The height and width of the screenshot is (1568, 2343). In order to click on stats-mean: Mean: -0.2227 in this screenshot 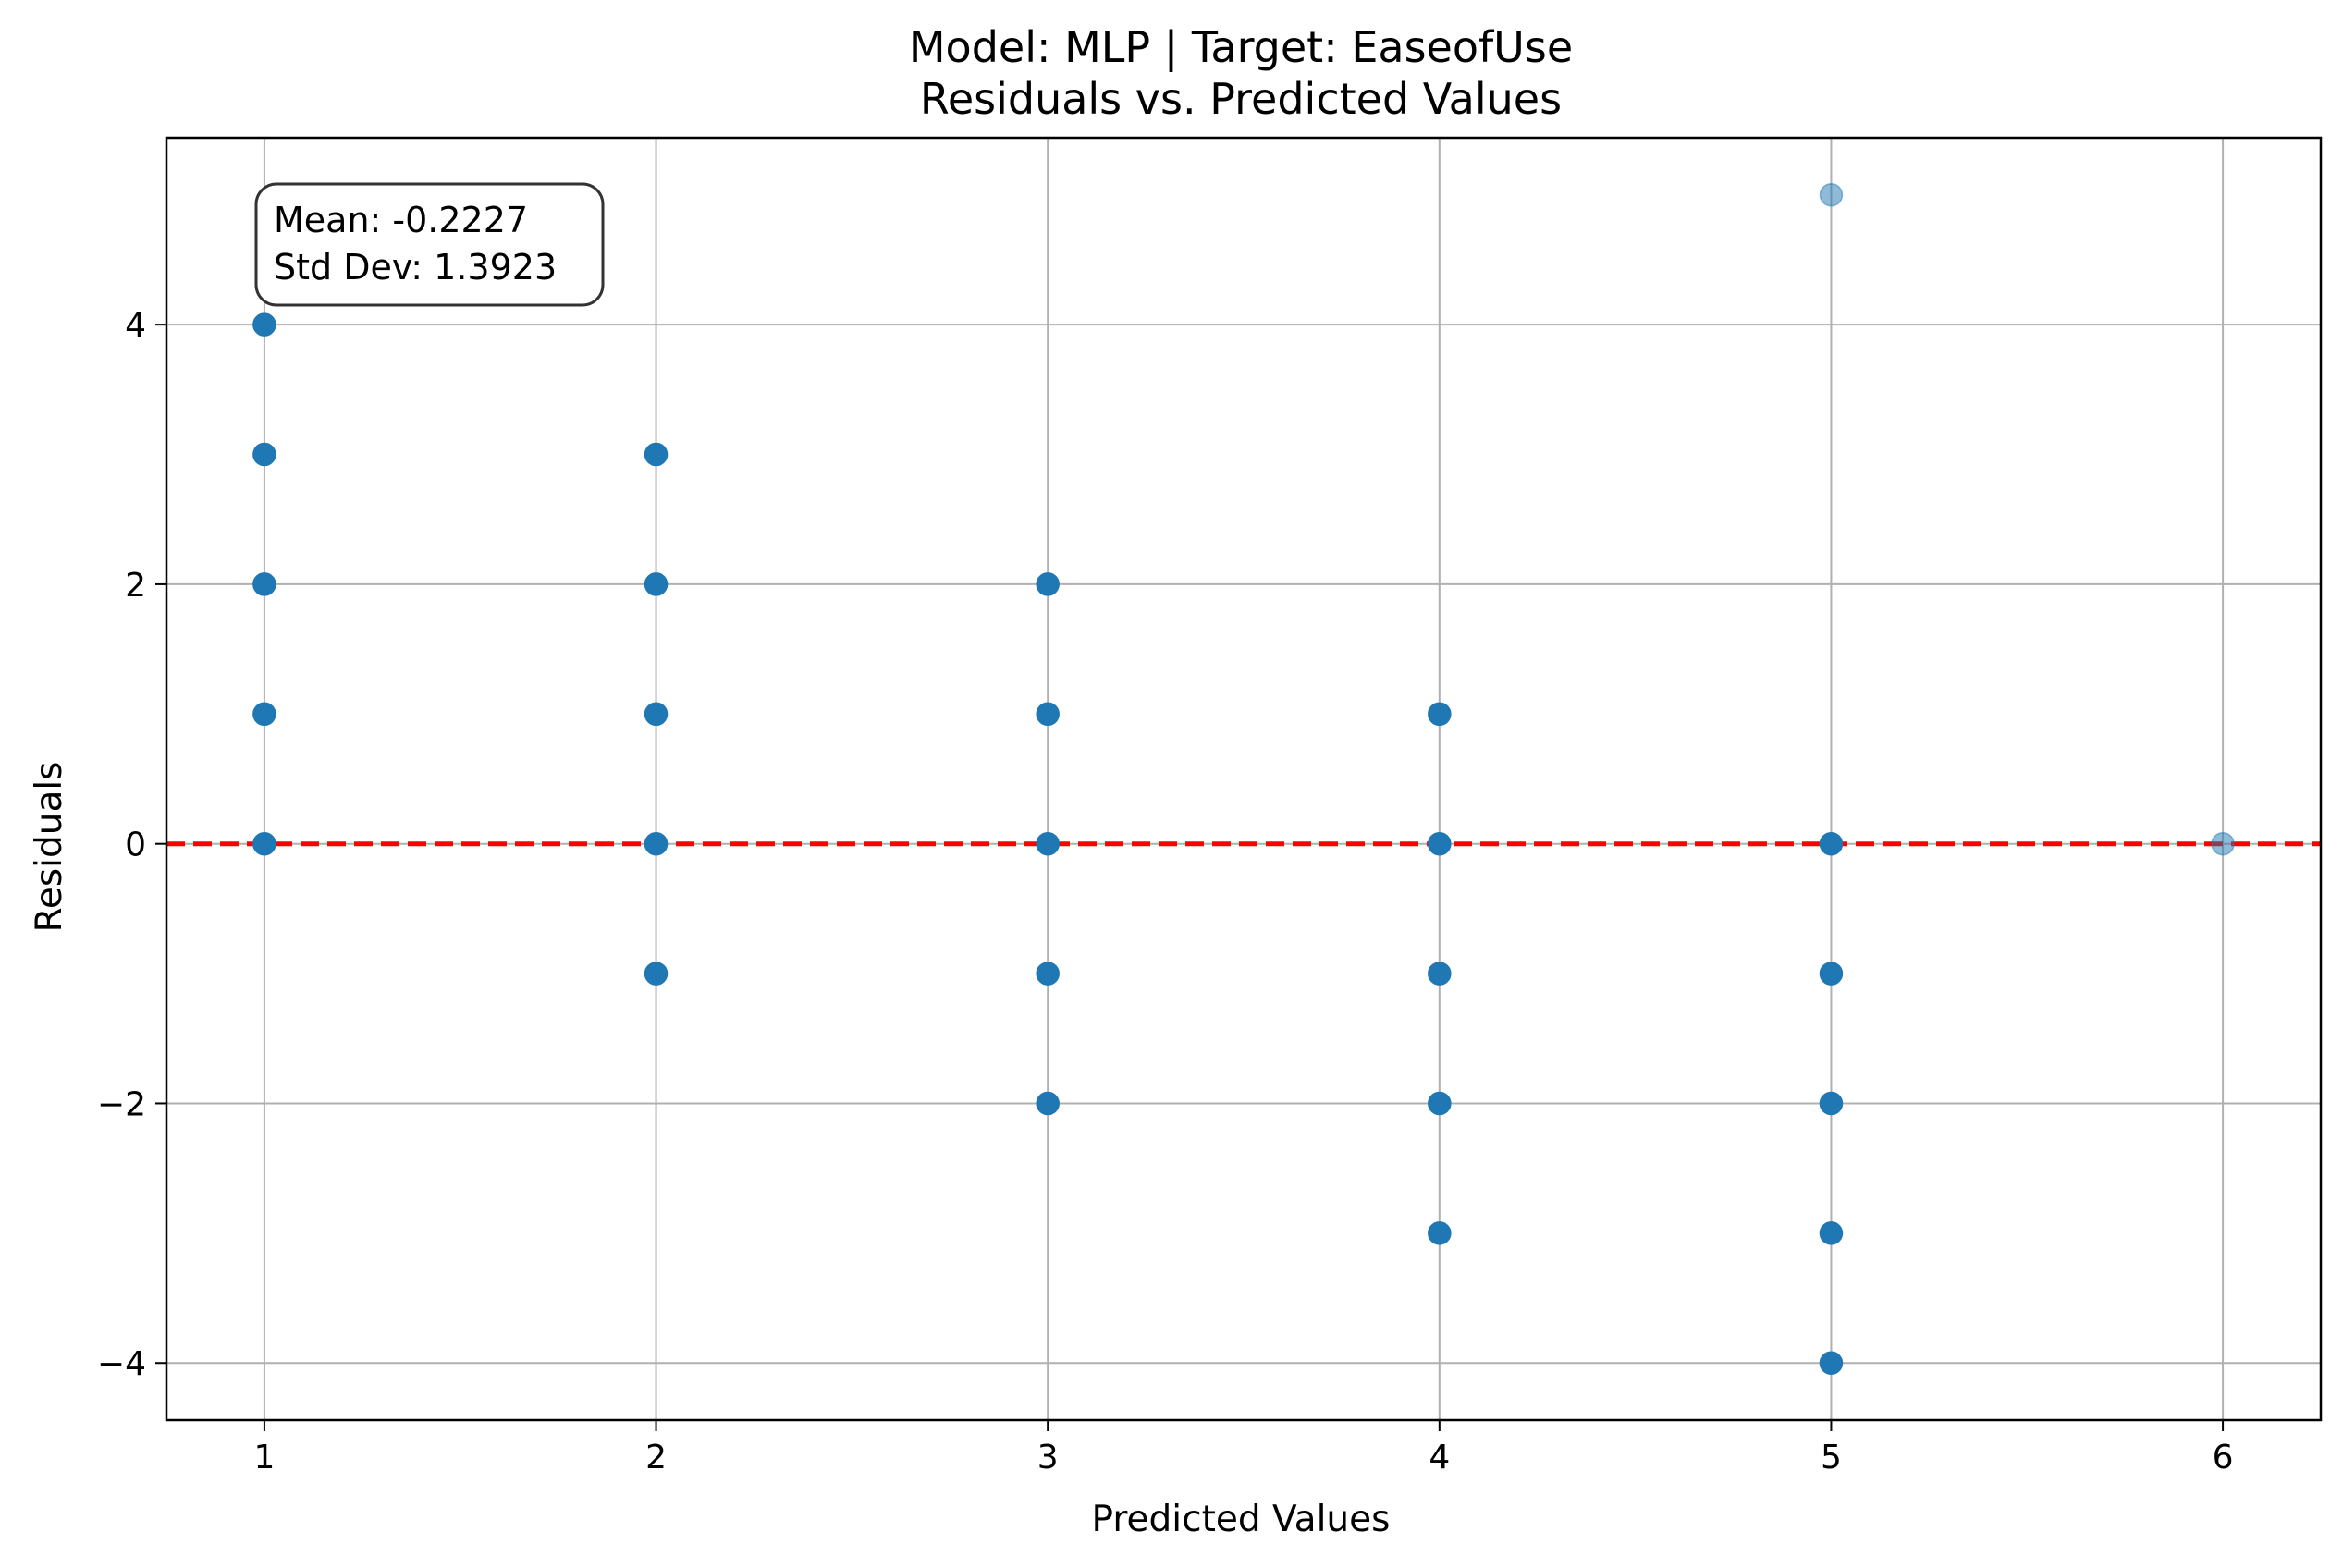, I will do `click(401, 220)`.